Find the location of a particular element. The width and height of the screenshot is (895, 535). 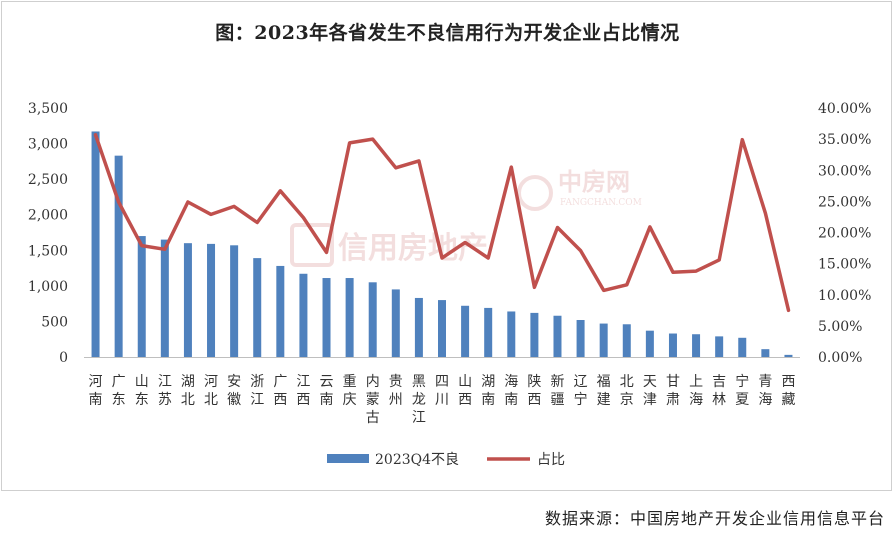

y-right-tick-label: 35.00% is located at coordinates (844, 140).